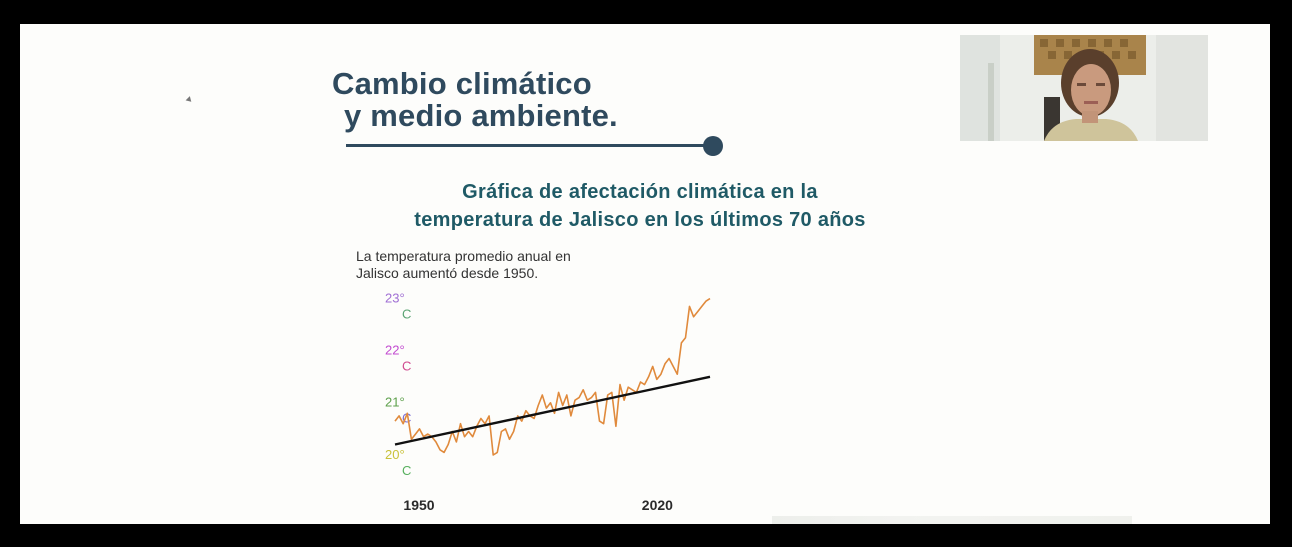 This screenshot has width=1292, height=547. Describe the element at coordinates (952, 520) in the screenshot. I see `blurred-footer-caption` at that location.